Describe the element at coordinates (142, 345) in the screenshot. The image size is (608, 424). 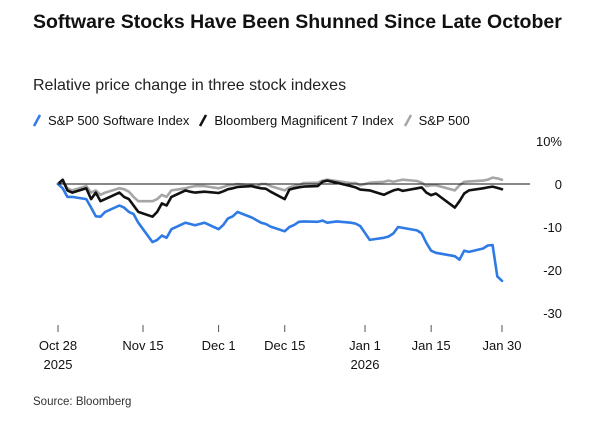
I see `x-tick-label: Nov 15` at that location.